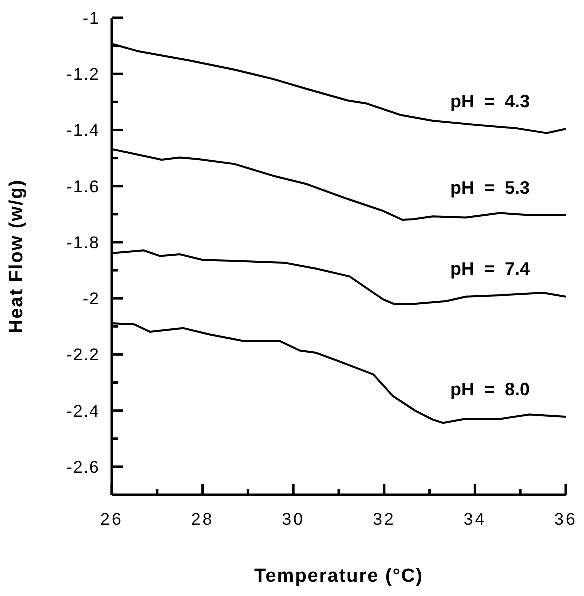  I want to click on y-tick-label: -1.8, so click(83, 242).